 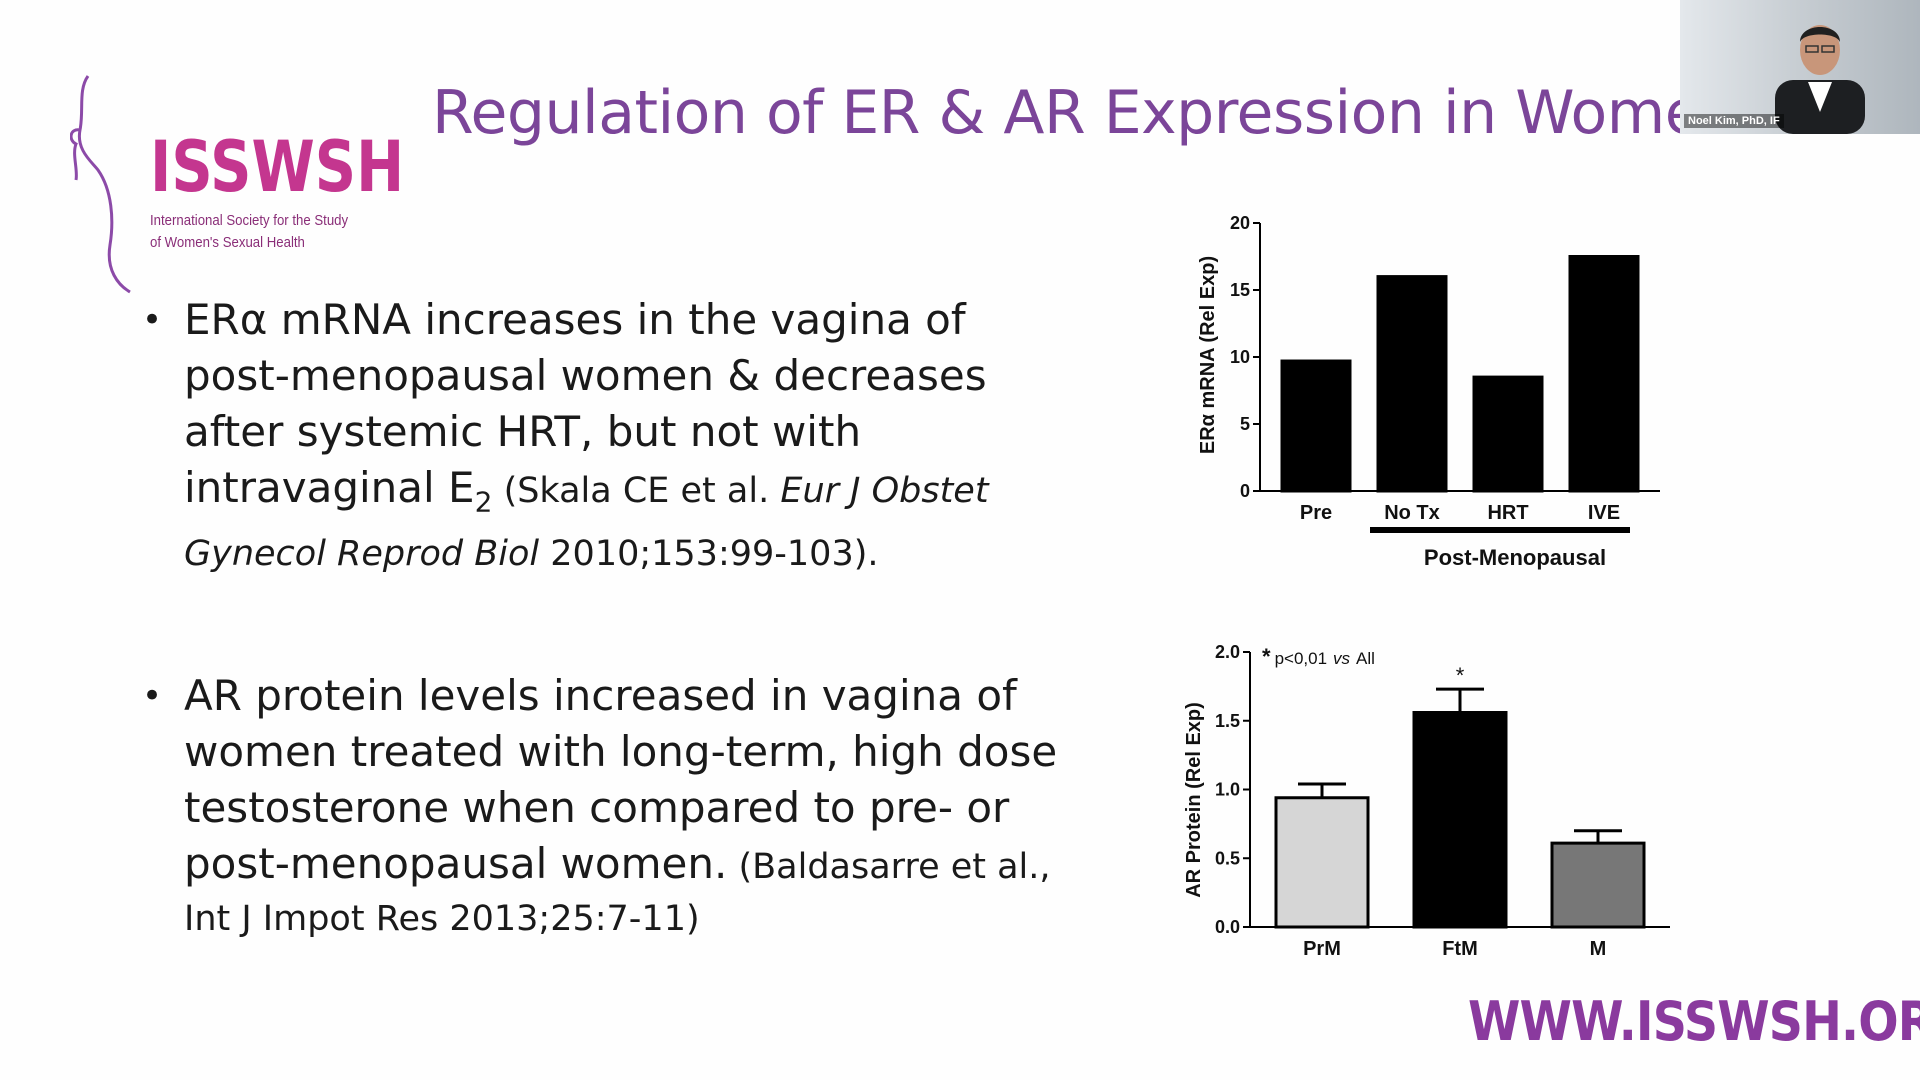 What do you see at coordinates (889, 867) in the screenshot?
I see `citation-2-authors: (Baldasarre et al.,` at bounding box center [889, 867].